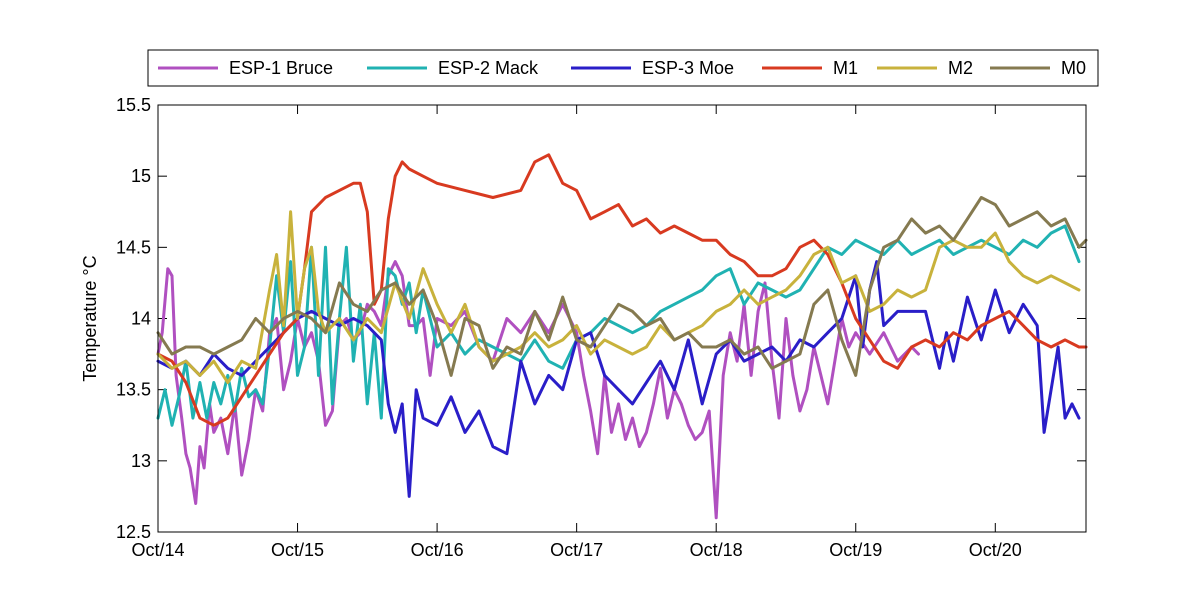  What do you see at coordinates (488, 68) in the screenshot?
I see `legend-label: ESP-2 Mack` at bounding box center [488, 68].